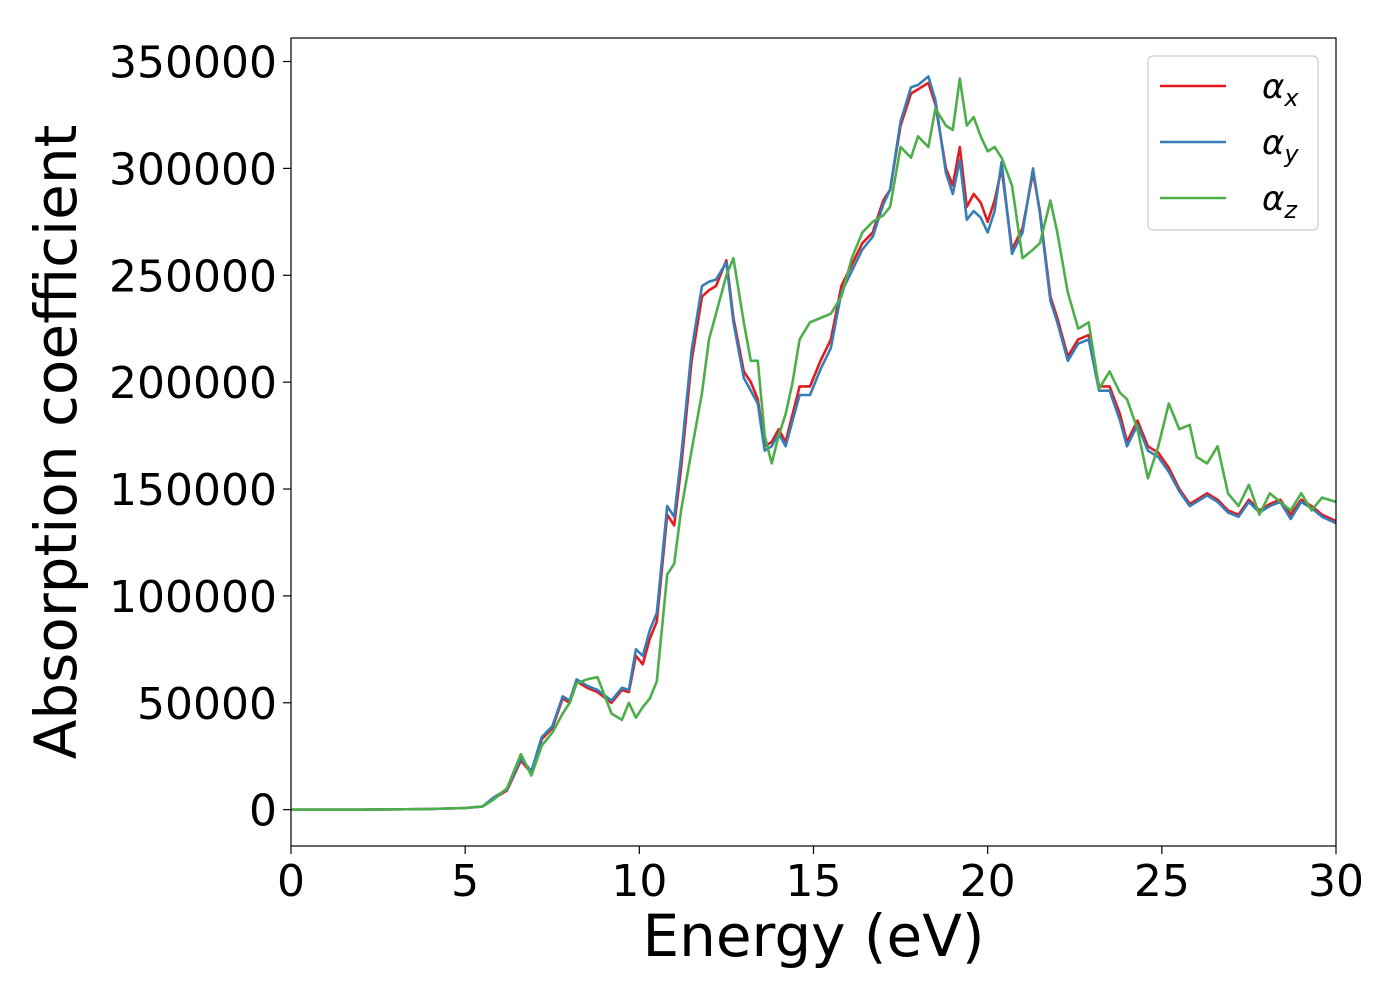 This screenshot has height=1000, width=1400. I want to click on legend-label-x: αx, so click(1280, 89).